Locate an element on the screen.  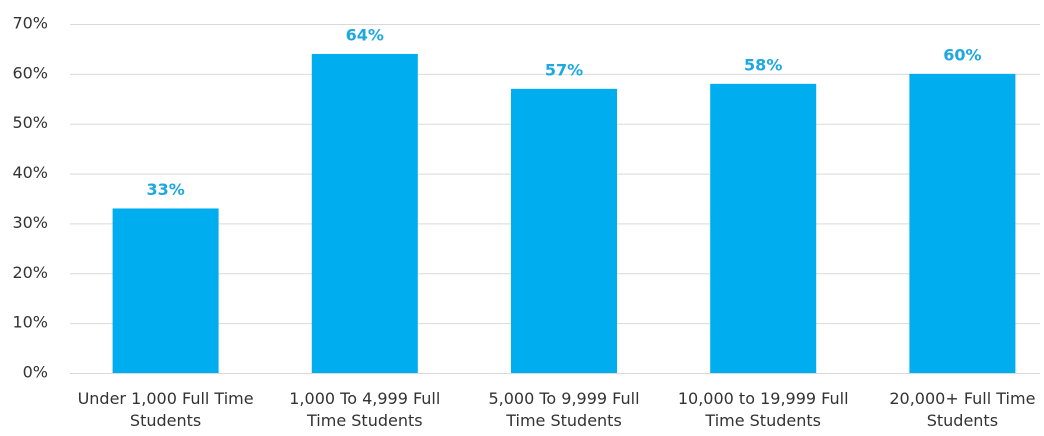
y-tick-label: 0% is located at coordinates (35, 372).